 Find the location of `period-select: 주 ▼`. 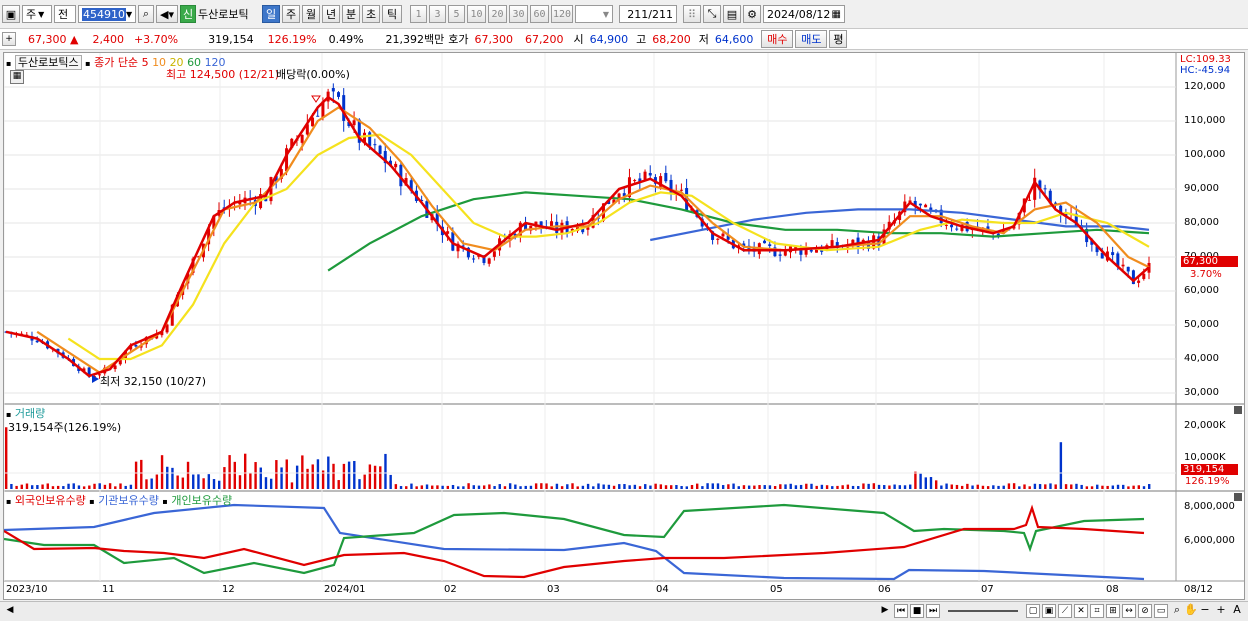

period-select: 주 ▼ is located at coordinates (37, 14).